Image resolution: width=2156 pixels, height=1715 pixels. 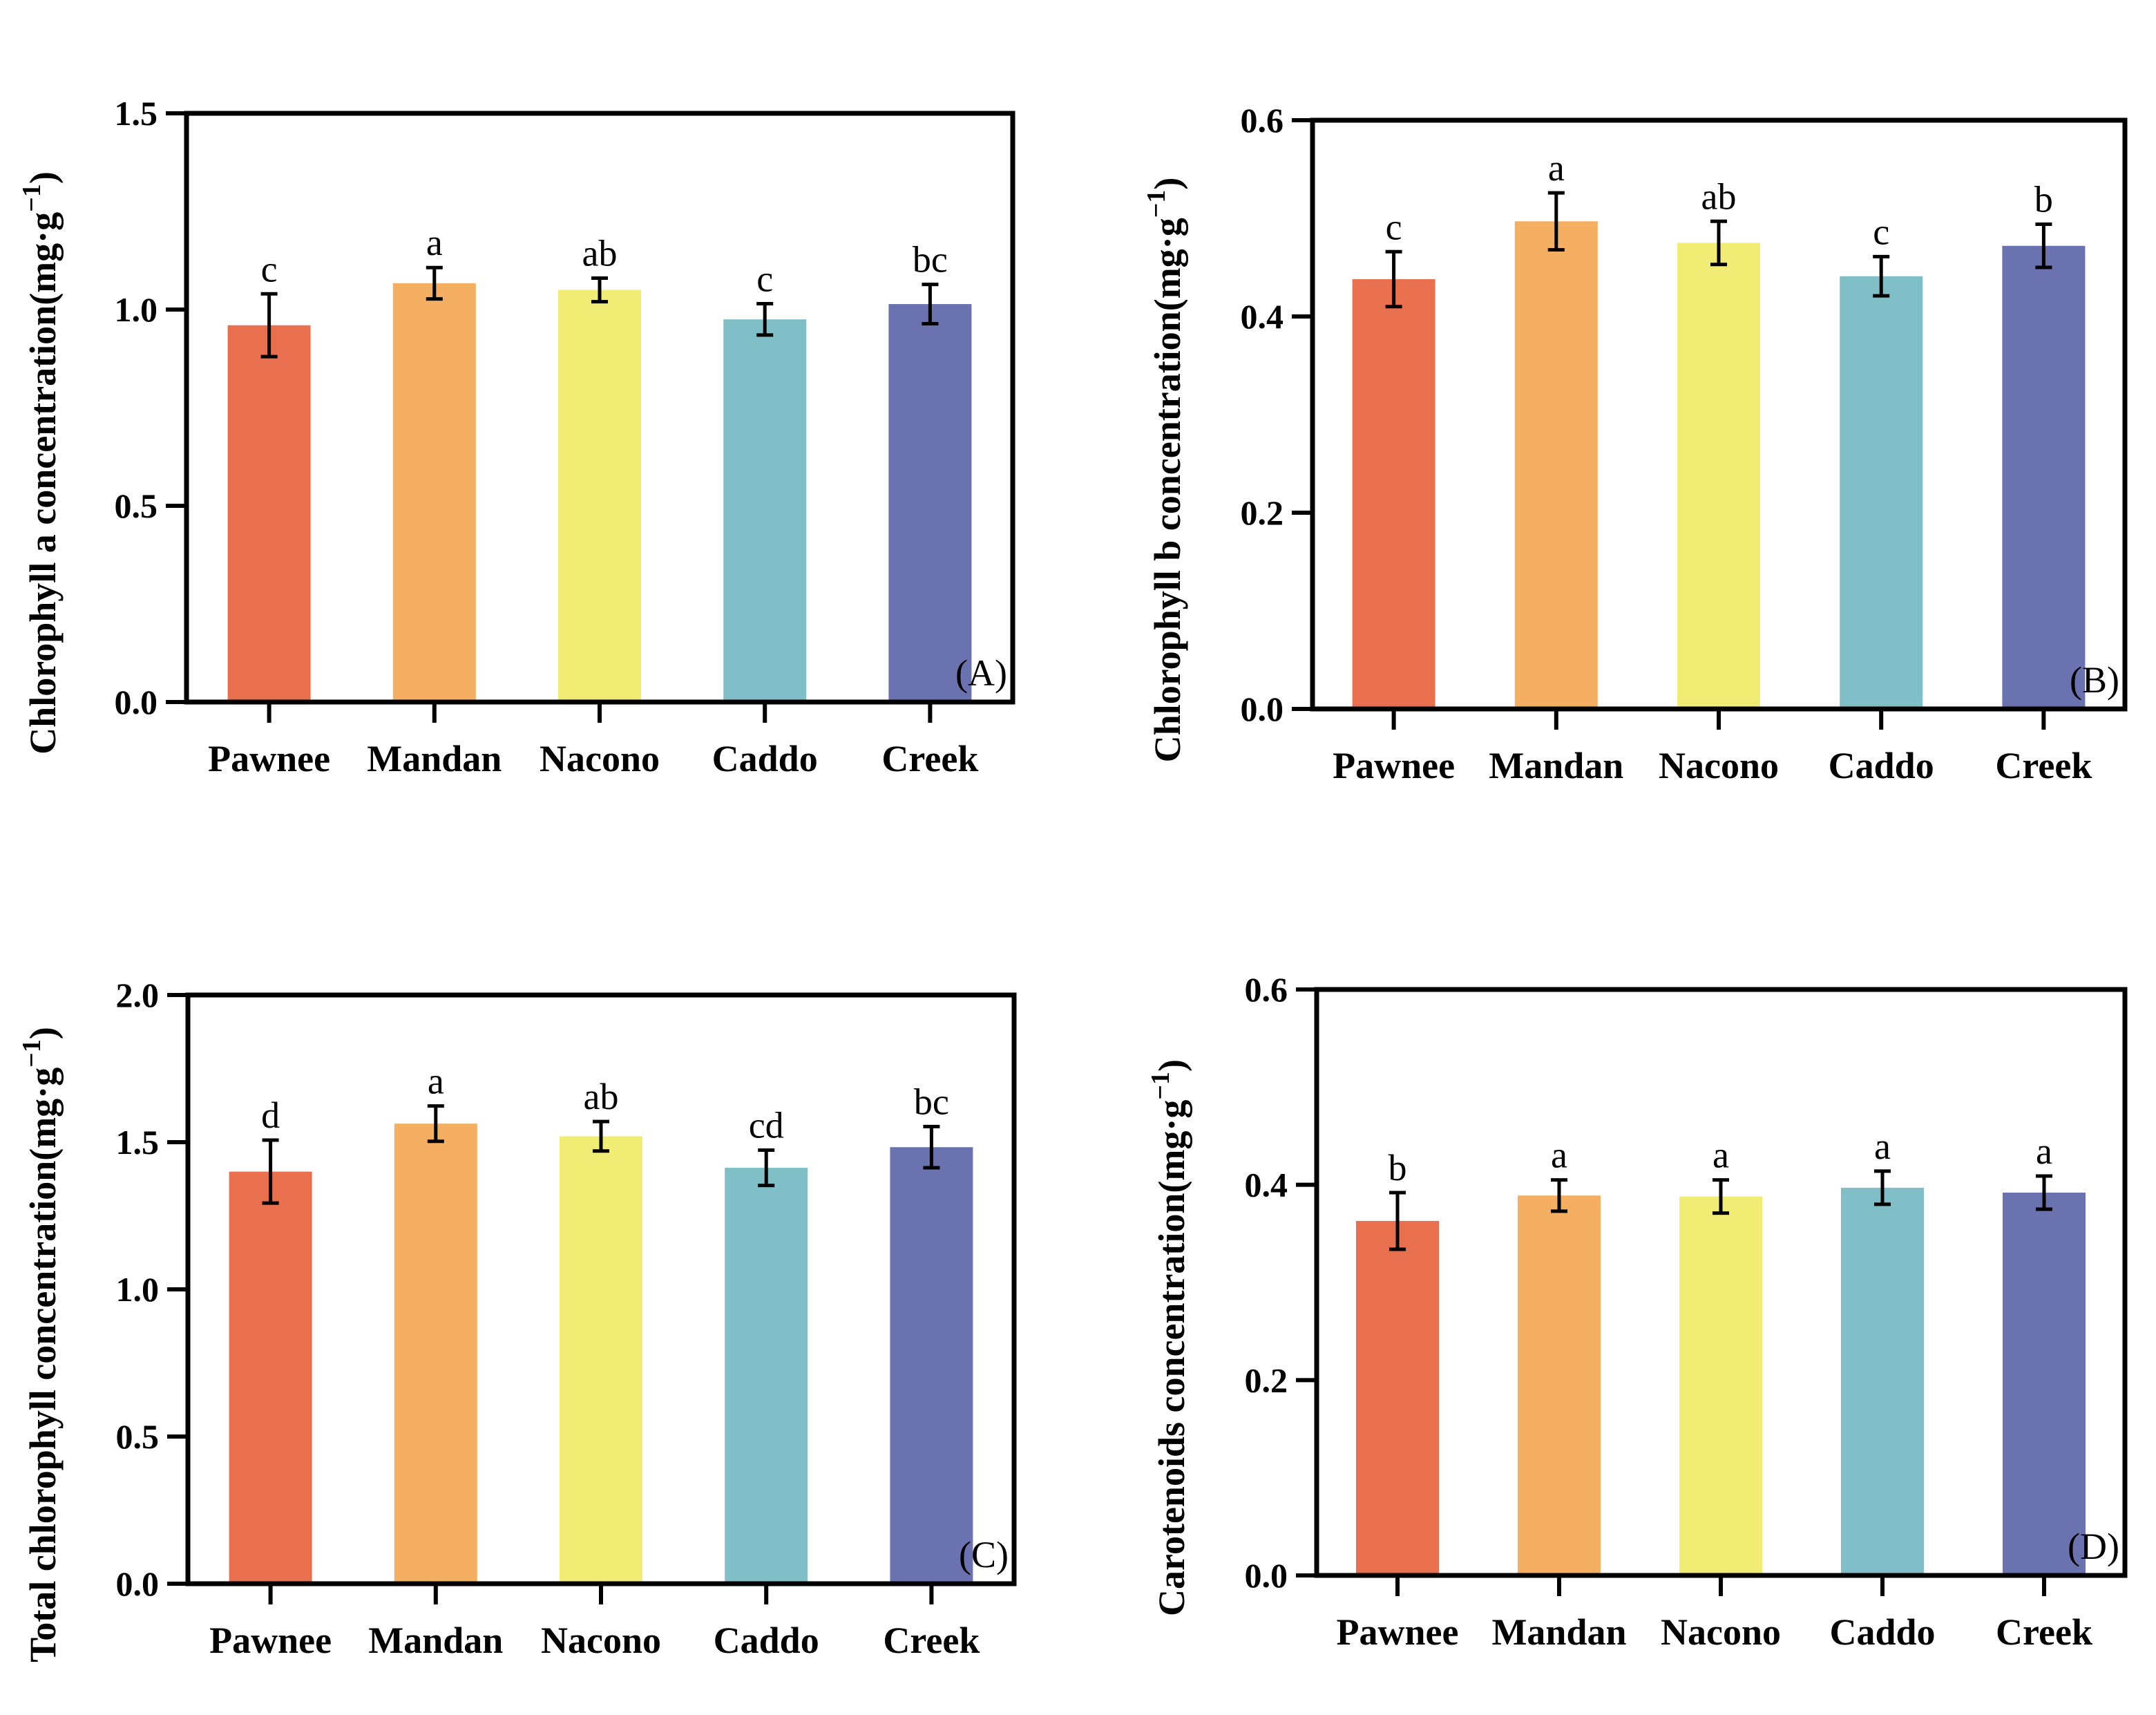 What do you see at coordinates (1165, 470) in the screenshot?
I see `y-axis-label: Chlorophyll b concentration(mg·g−1)` at bounding box center [1165, 470].